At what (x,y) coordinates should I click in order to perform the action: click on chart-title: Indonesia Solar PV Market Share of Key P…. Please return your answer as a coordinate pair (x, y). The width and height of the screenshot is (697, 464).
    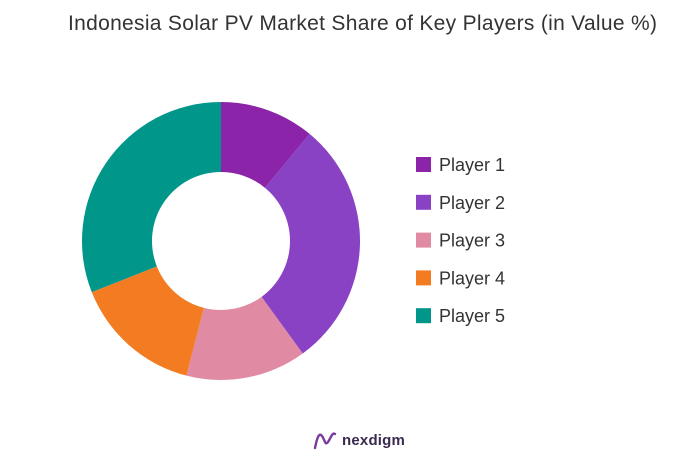
    Looking at the image, I should click on (363, 23).